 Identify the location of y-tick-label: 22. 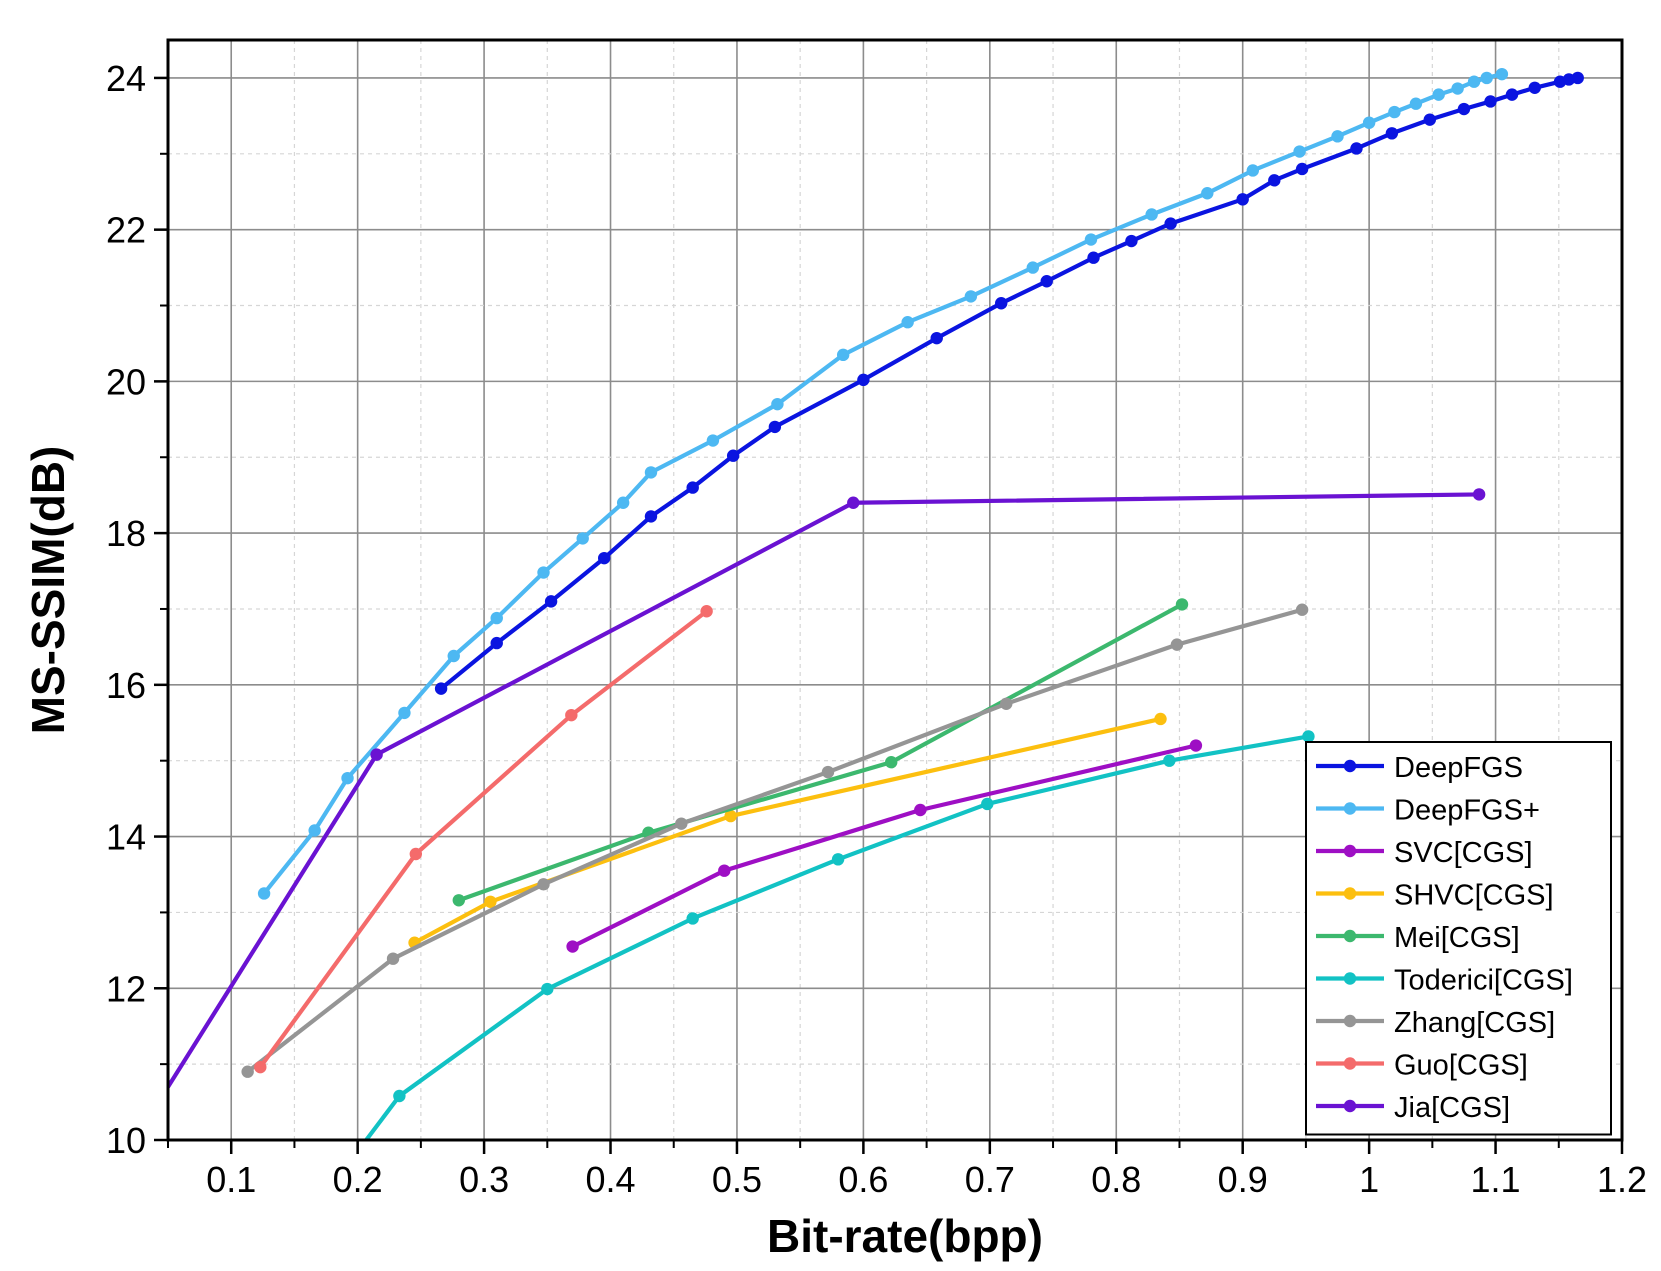
(126, 230).